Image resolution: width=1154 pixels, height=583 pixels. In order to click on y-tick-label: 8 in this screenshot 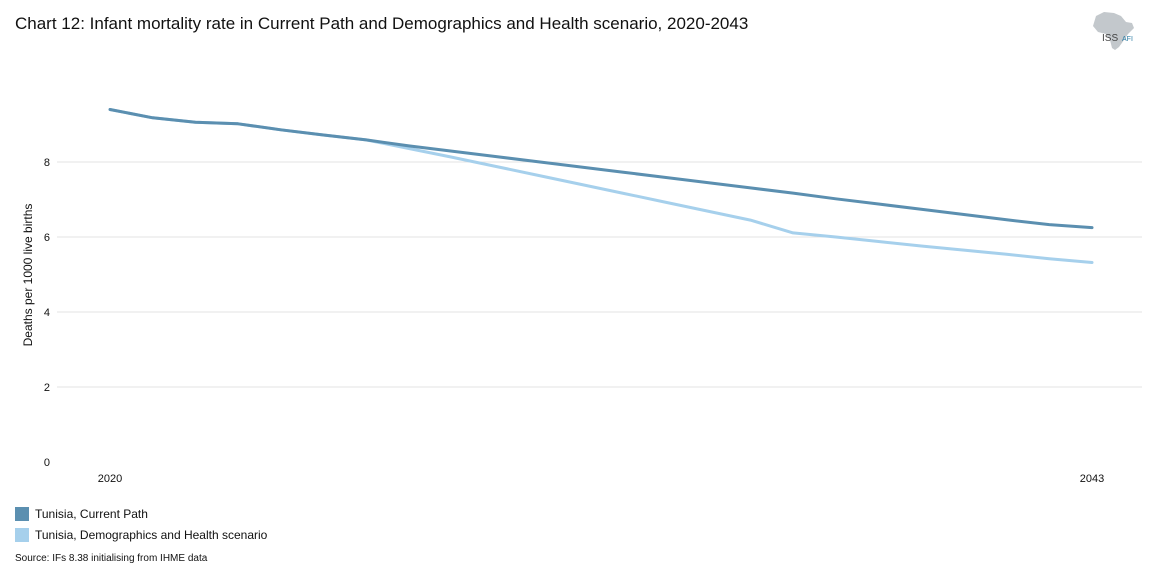, I will do `click(47, 163)`.